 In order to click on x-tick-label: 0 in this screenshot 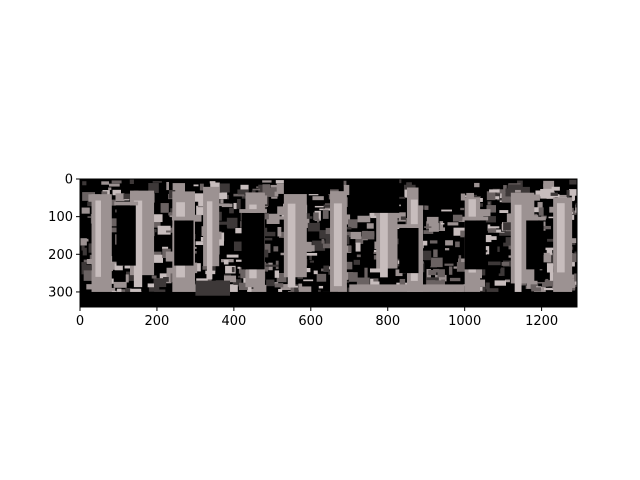, I will do `click(80, 321)`.